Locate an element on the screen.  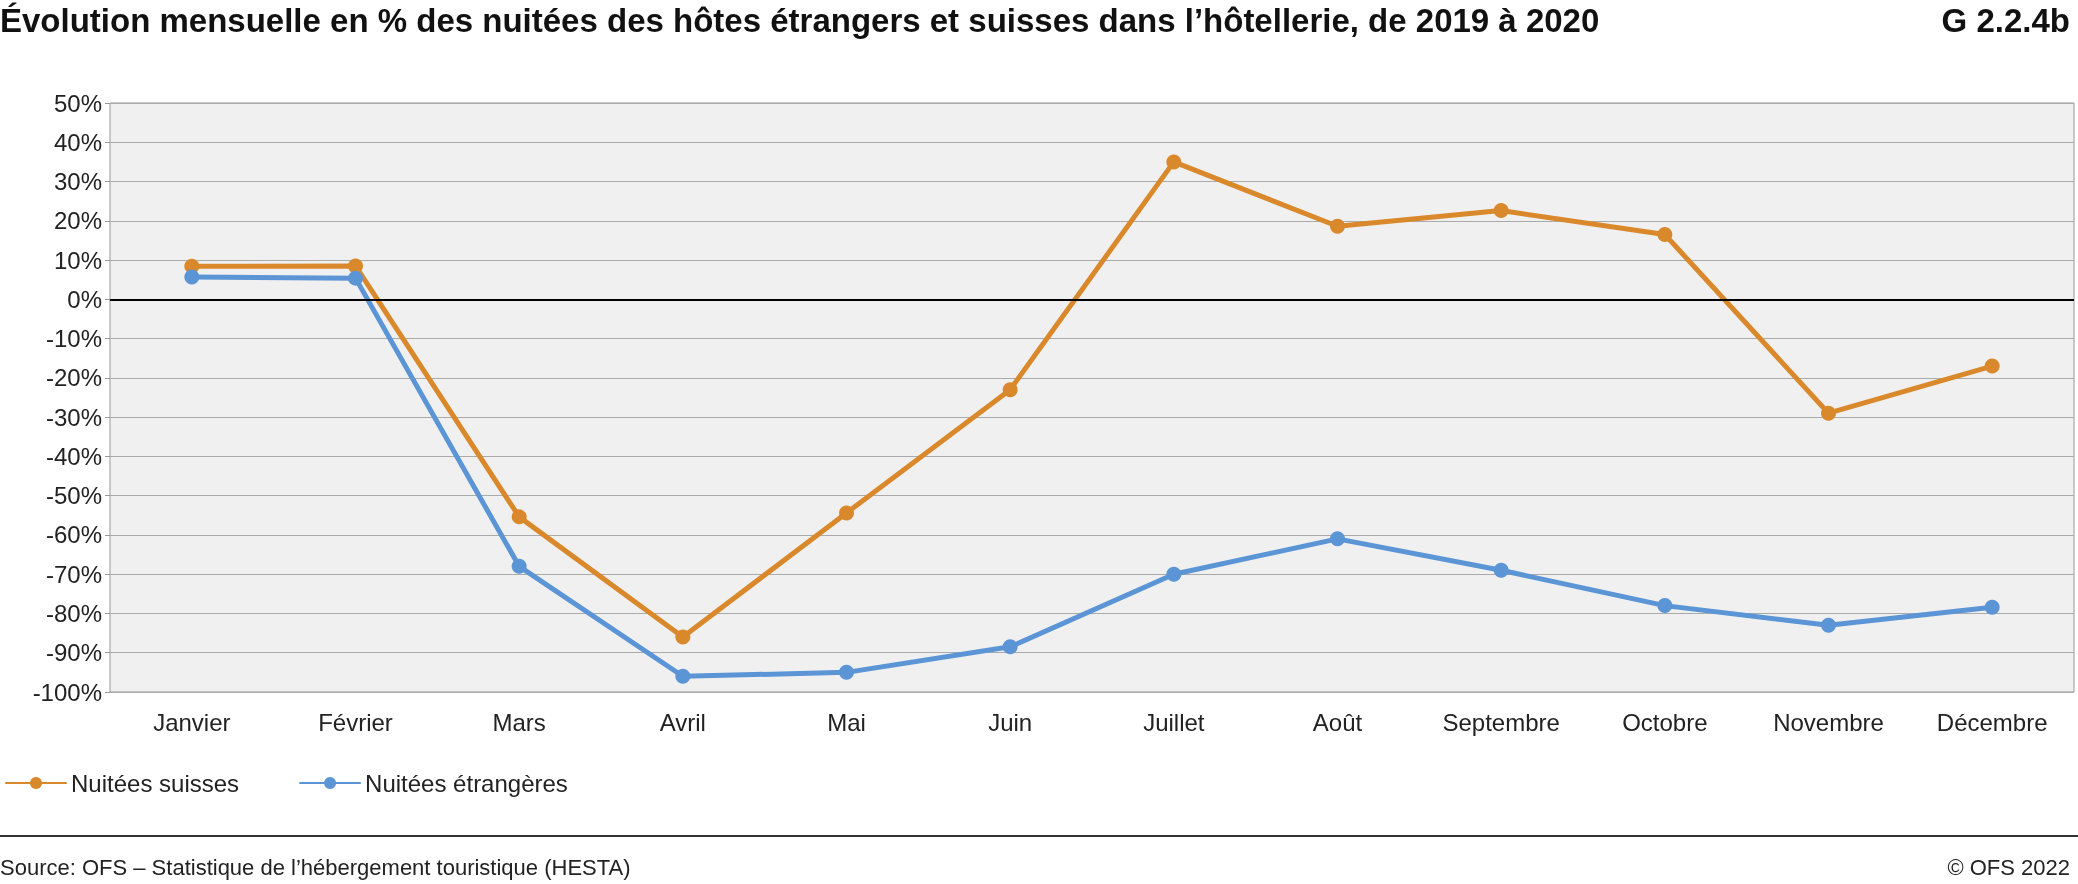
y-tick-label: -30% is located at coordinates (73, 417).